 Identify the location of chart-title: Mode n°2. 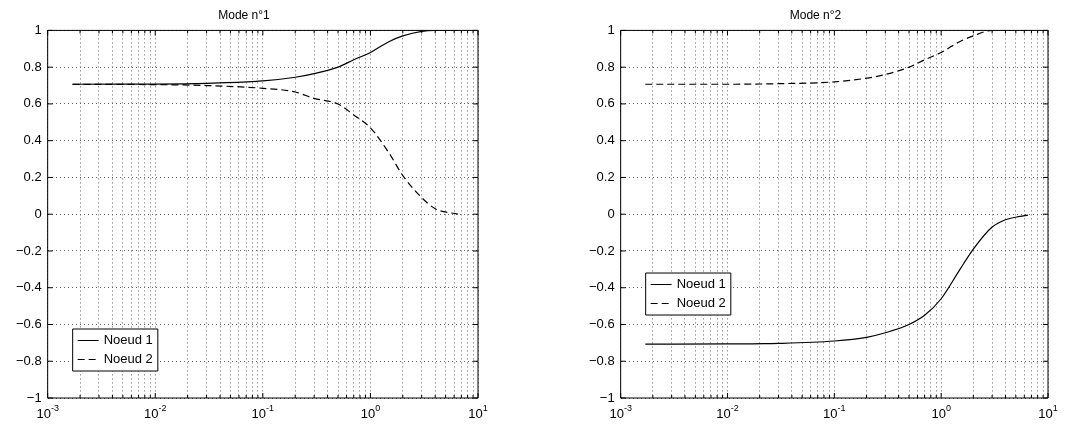
(815, 14).